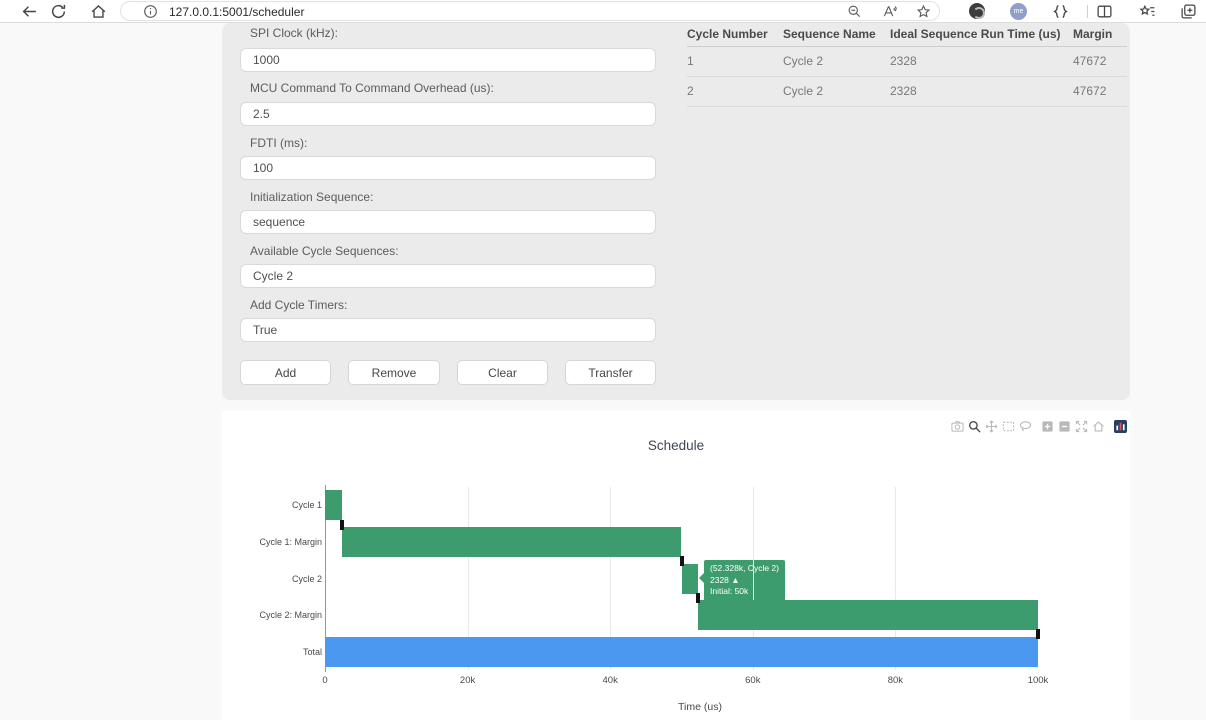 This screenshot has height=720, width=1206. I want to click on mcu-overhead-input, so click(448, 114).